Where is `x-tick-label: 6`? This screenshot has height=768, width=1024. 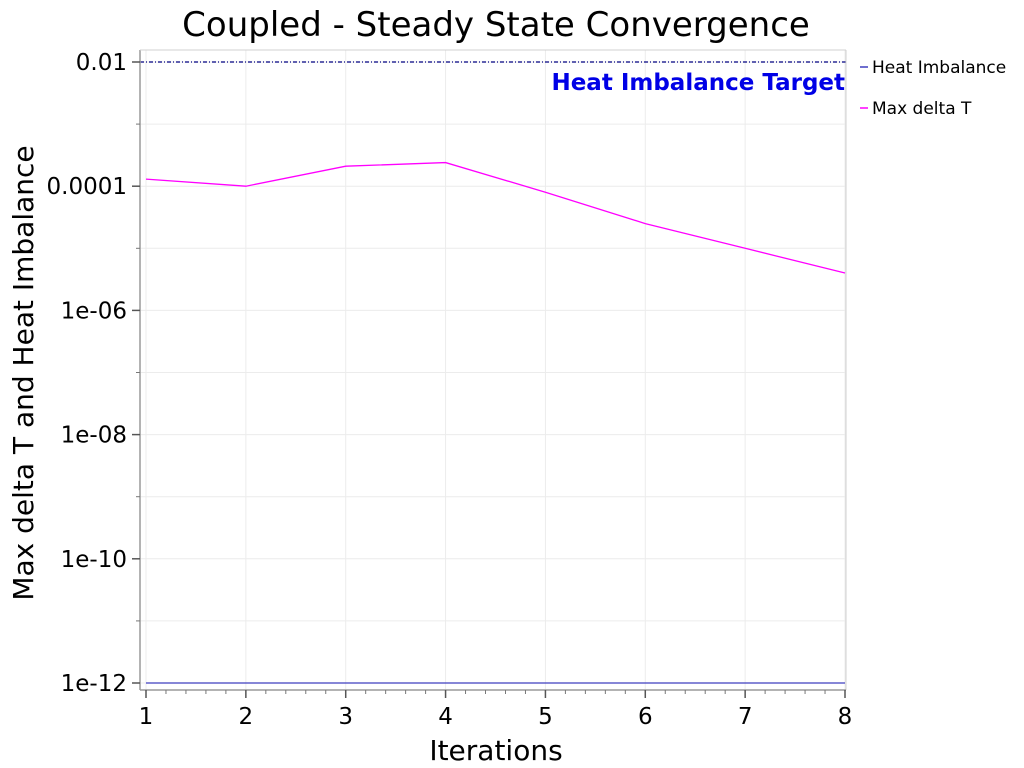 x-tick-label: 6 is located at coordinates (645, 717).